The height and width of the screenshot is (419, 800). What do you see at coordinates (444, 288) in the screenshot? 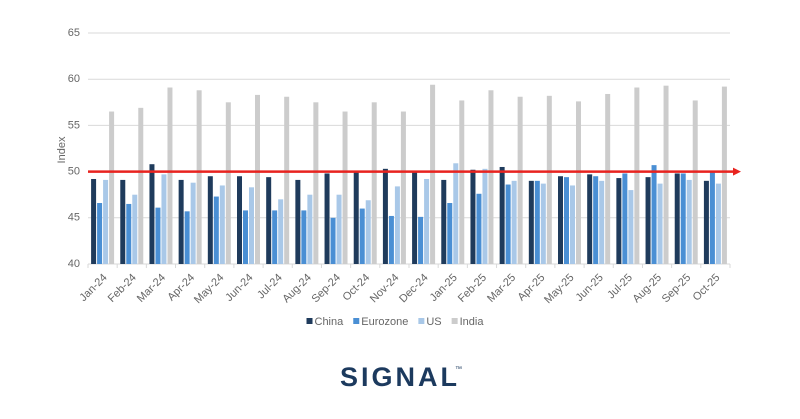
I see `x-tick-label: Jan-25` at bounding box center [444, 288].